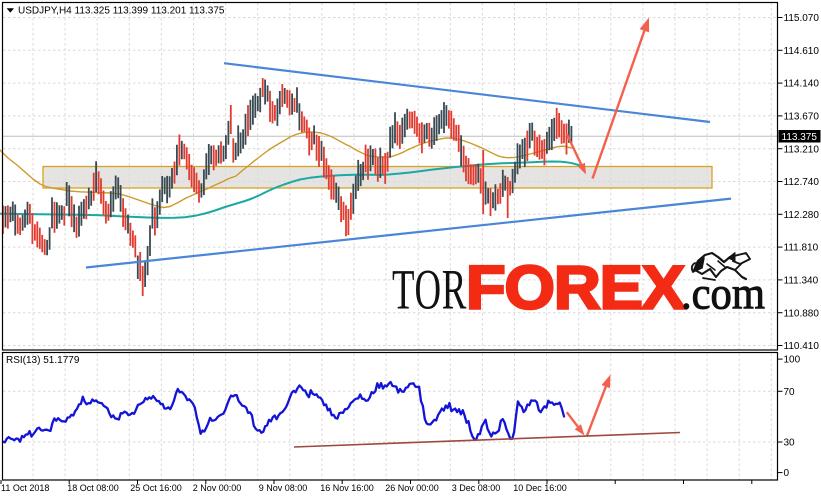 The image size is (821, 502). What do you see at coordinates (801, 281) in the screenshot?
I see `svg-text: 111.340` at bounding box center [801, 281].